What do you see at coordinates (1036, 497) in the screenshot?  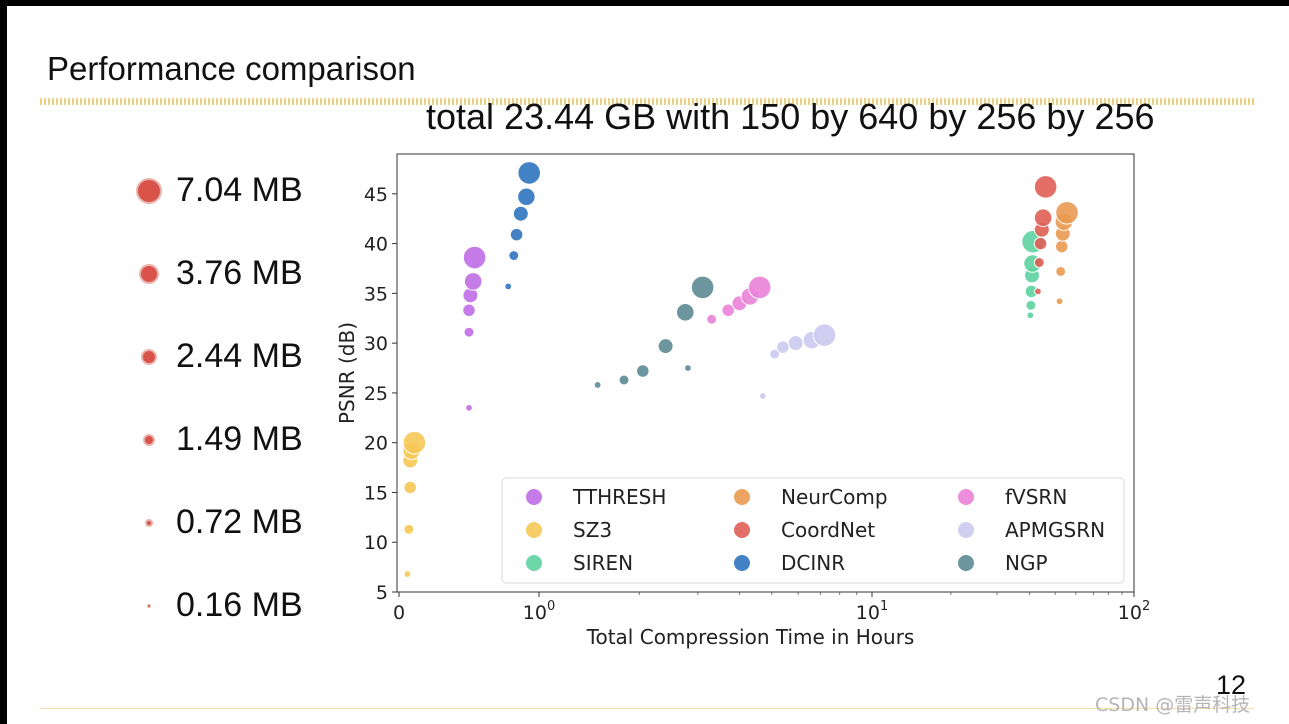 I see `legend-label: fVSRN` at bounding box center [1036, 497].